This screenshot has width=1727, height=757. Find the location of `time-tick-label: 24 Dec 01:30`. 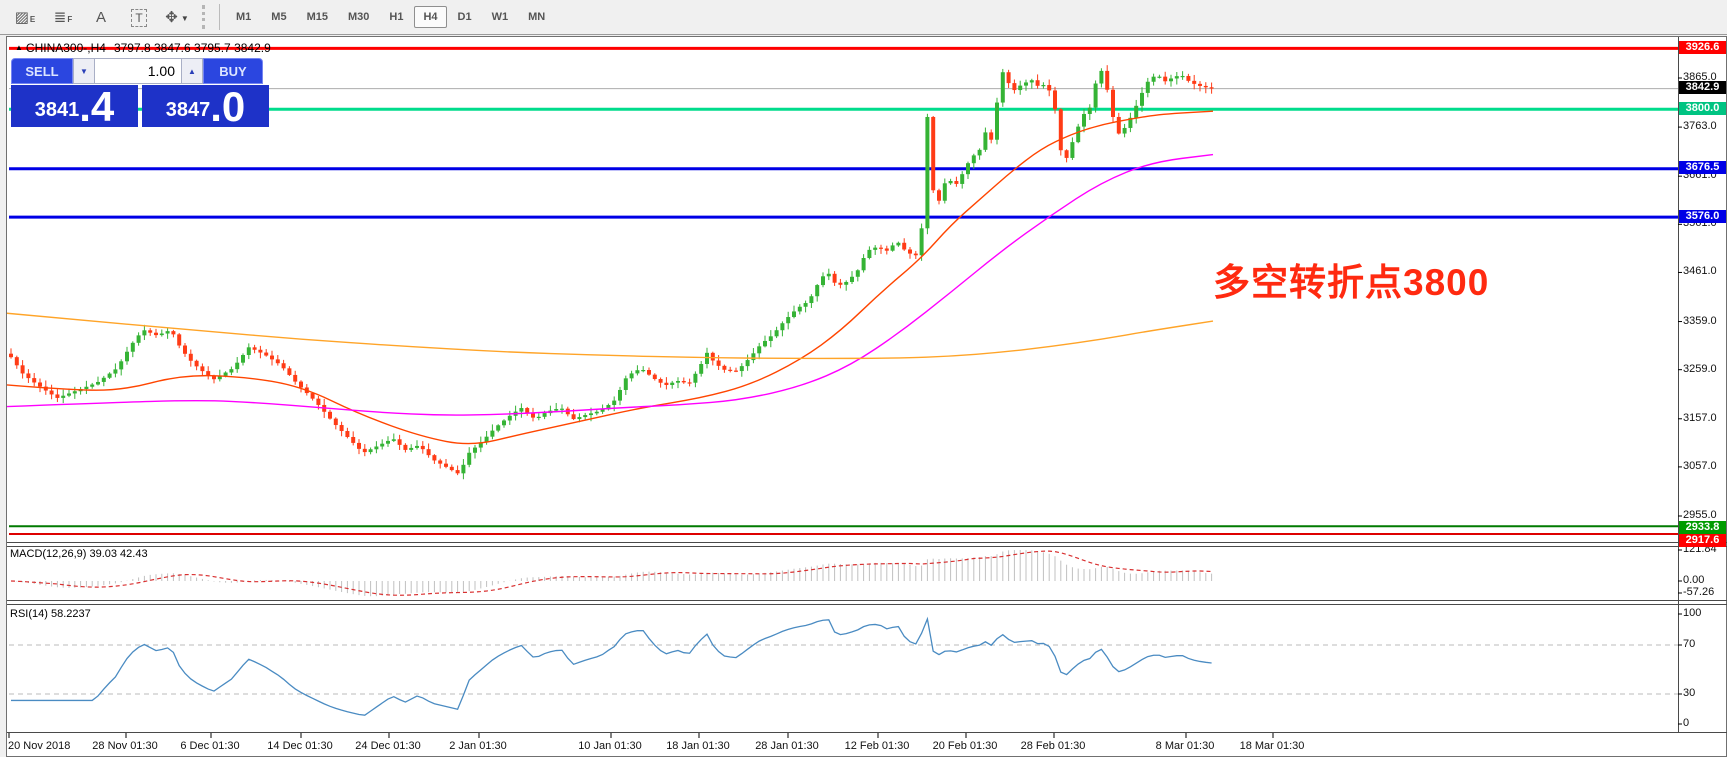

time-tick-label: 24 Dec 01:30 is located at coordinates (388, 746).